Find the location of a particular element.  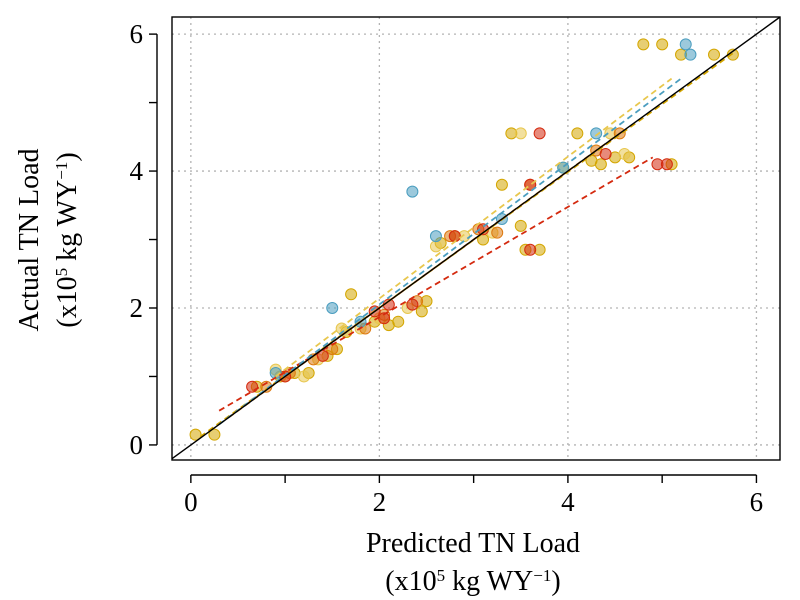

x-unit-exponent: 5 is located at coordinates (441, 575).